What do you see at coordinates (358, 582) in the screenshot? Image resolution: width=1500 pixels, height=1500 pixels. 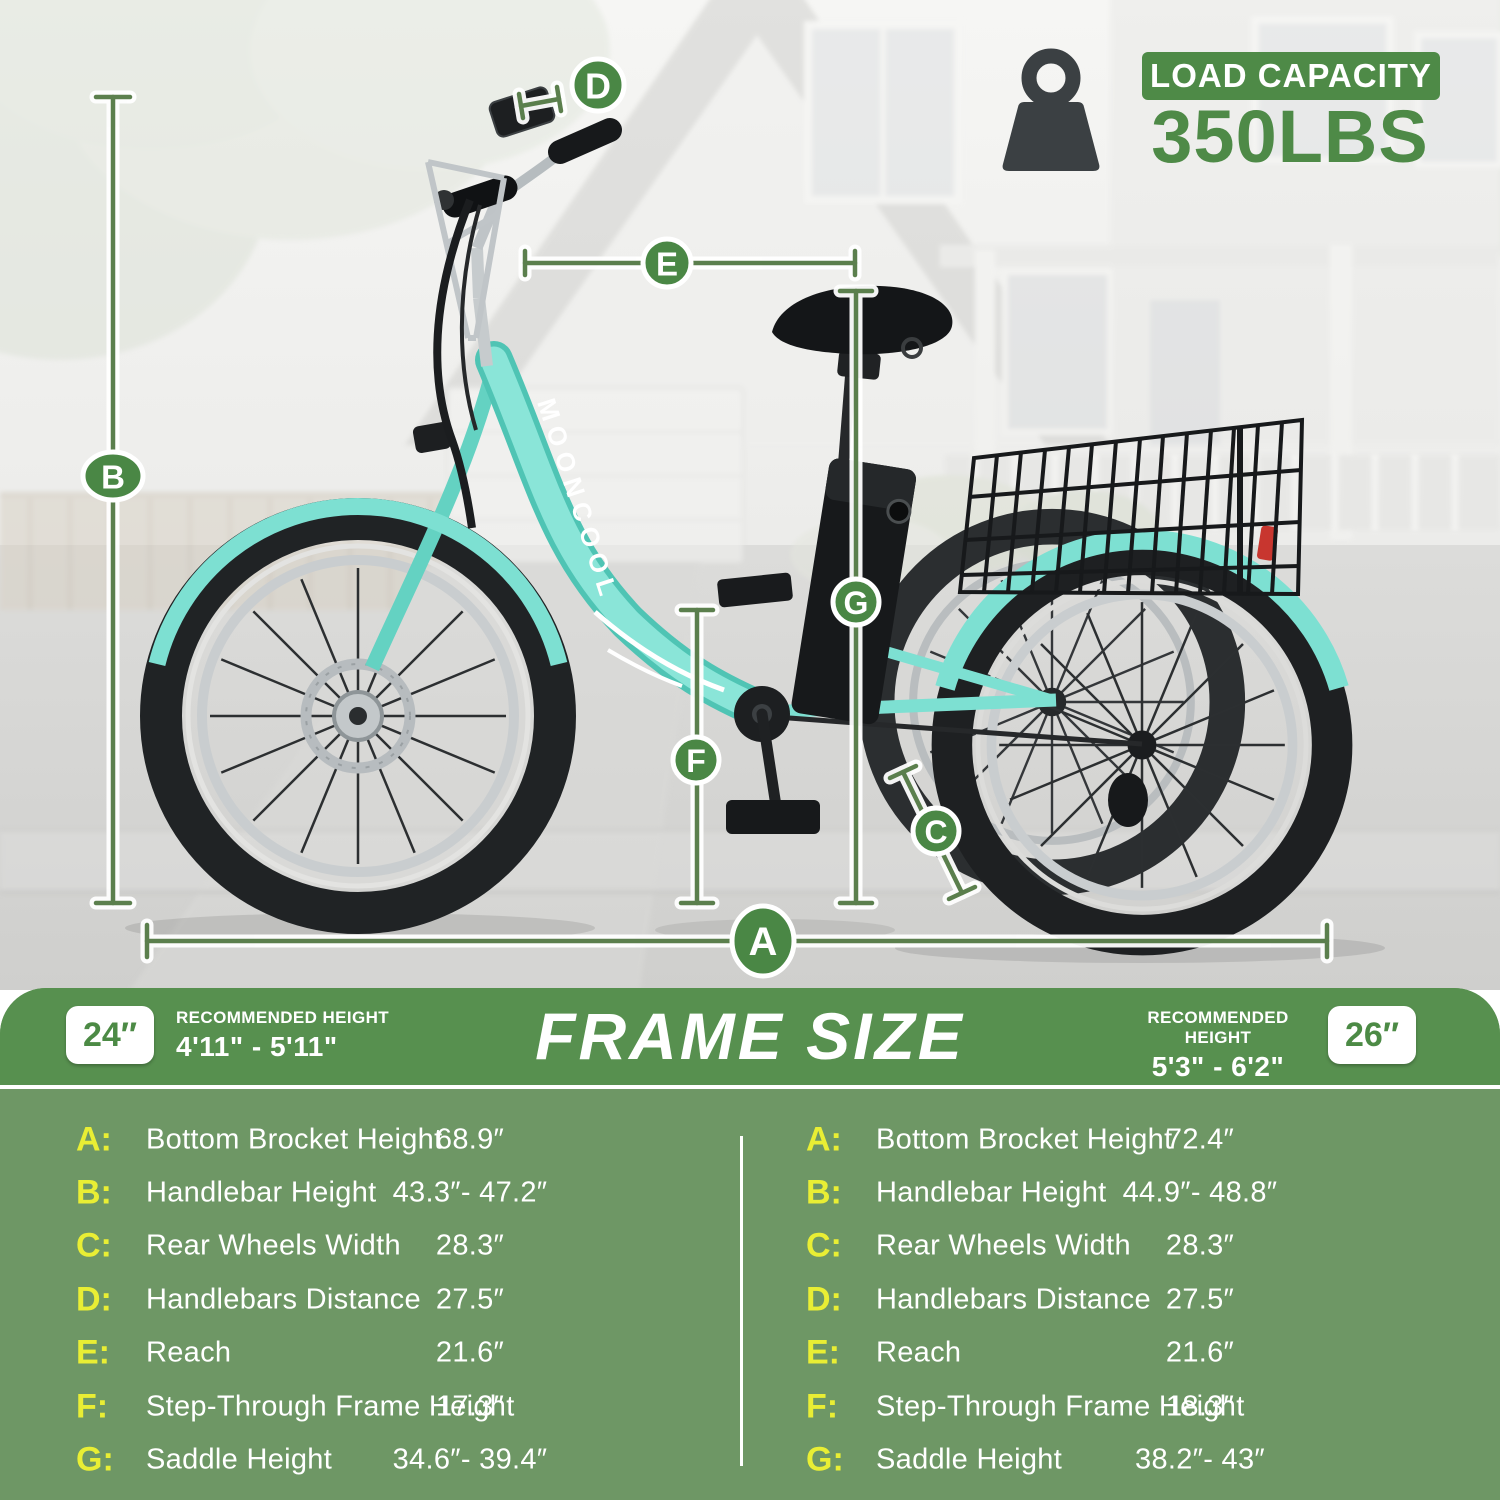 I see `front-fender` at bounding box center [358, 582].